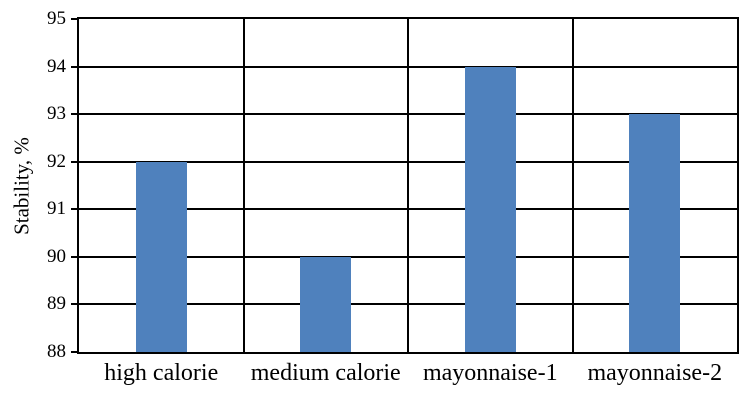  What do you see at coordinates (490, 373) in the screenshot?
I see `x-category-label: mayonnaise-1` at bounding box center [490, 373].